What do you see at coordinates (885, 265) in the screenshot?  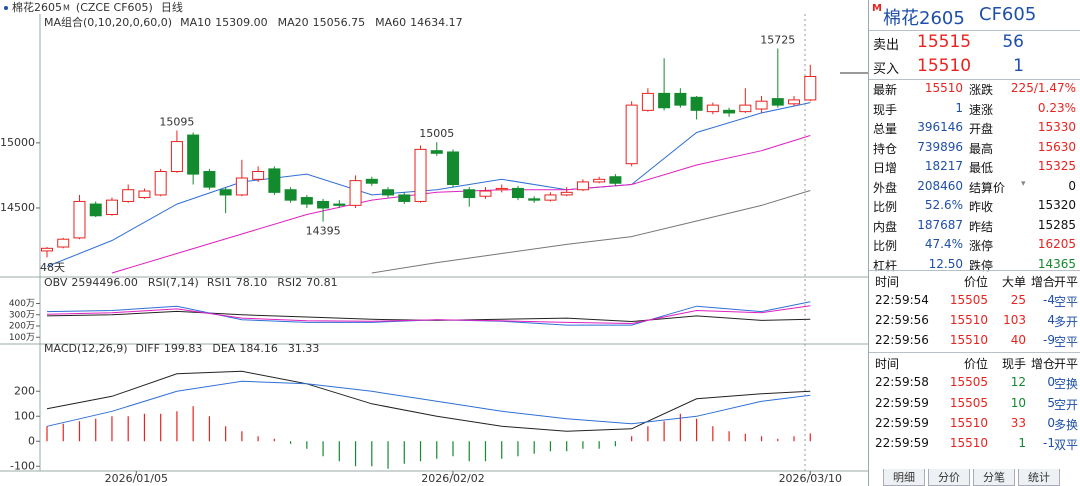 I see `stat-label: 杠杆` at bounding box center [885, 265].